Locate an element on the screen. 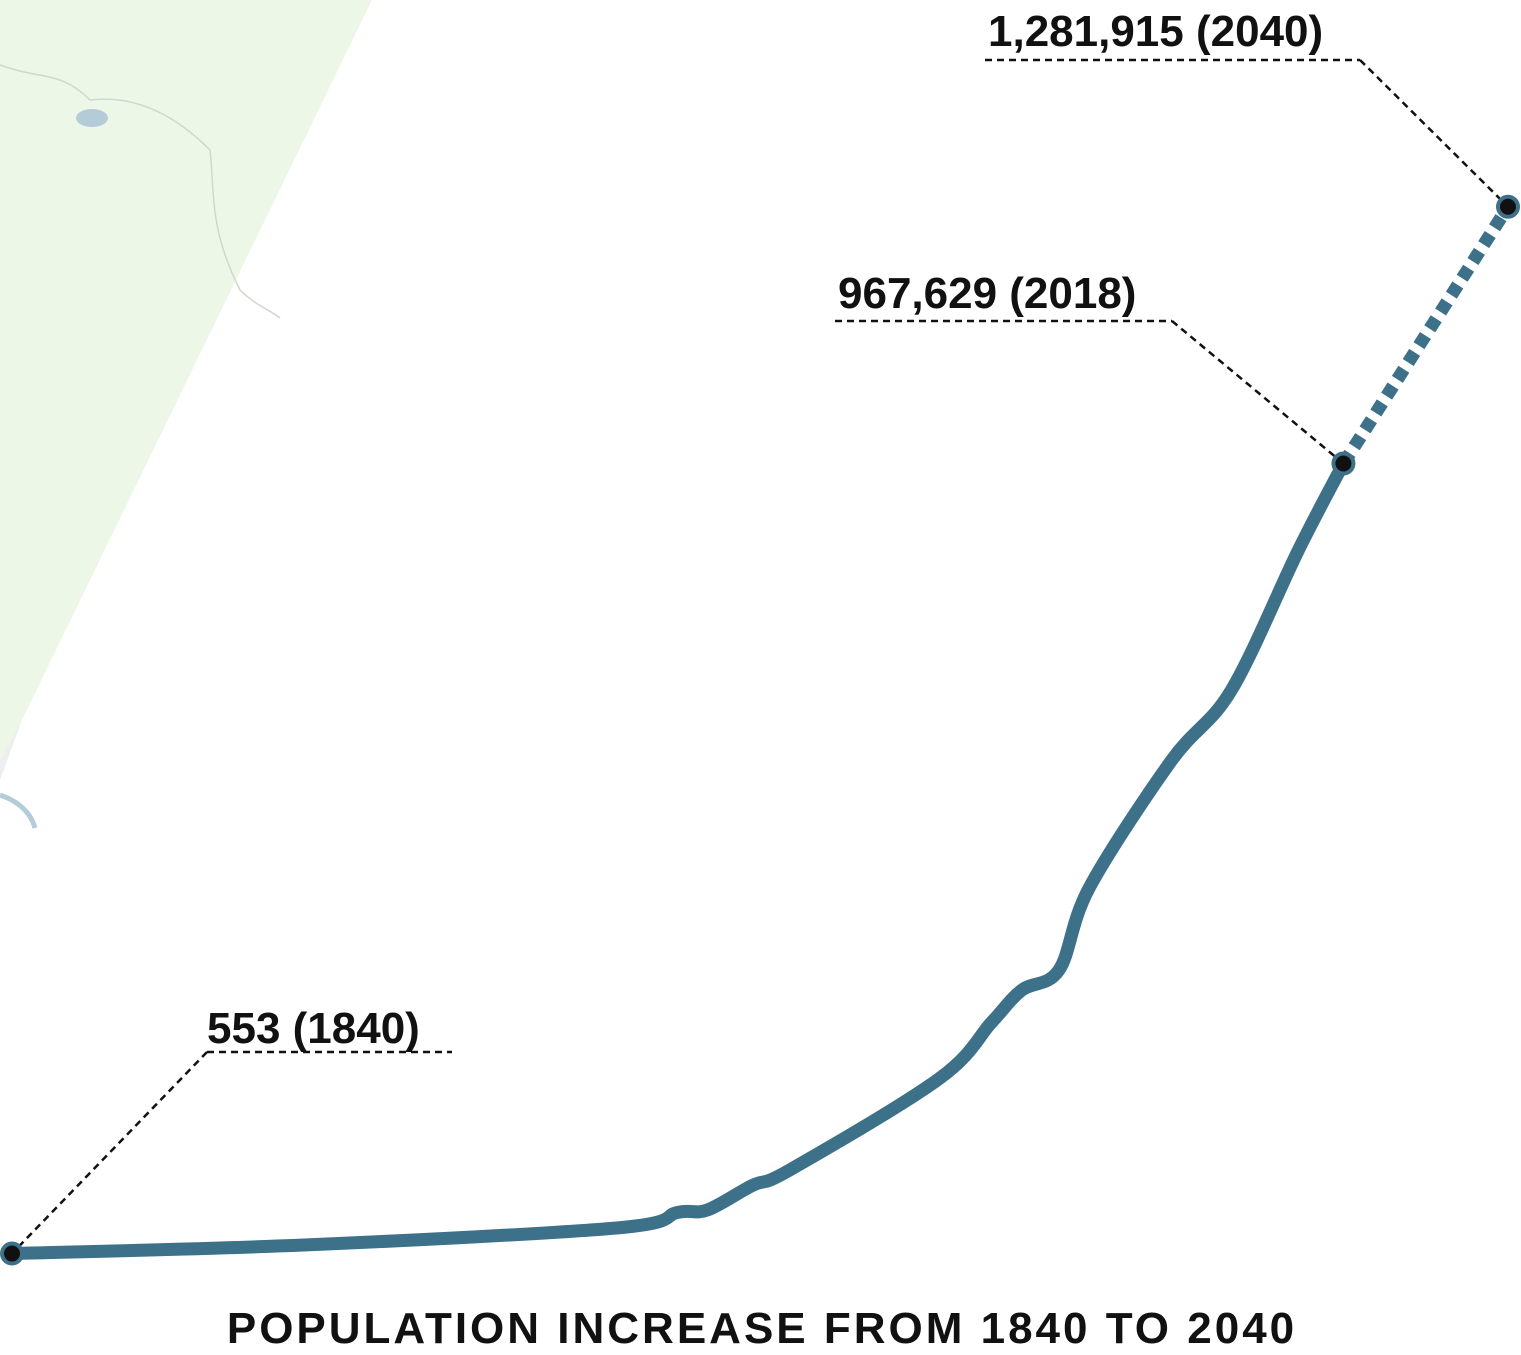  annotation: 553 (1840) is located at coordinates (313, 1028).